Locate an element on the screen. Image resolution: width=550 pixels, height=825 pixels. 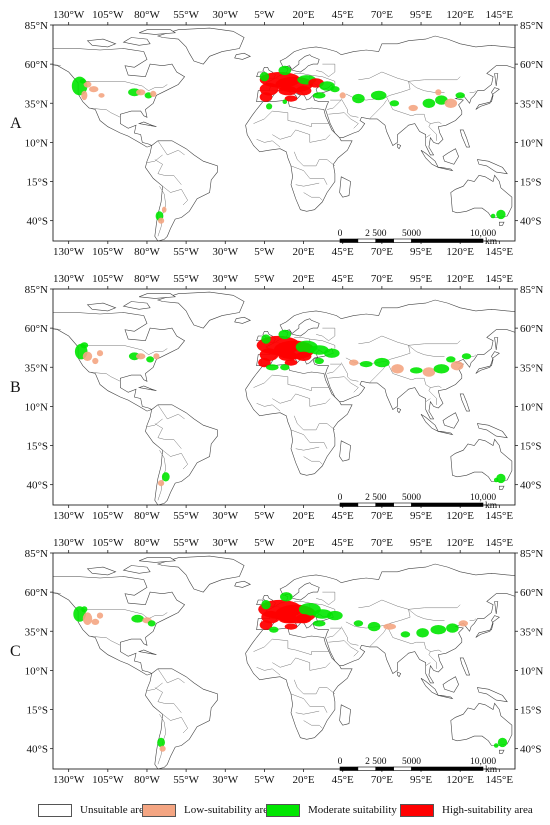
lon-label-top: 30°W is located at coordinates (225, 543).